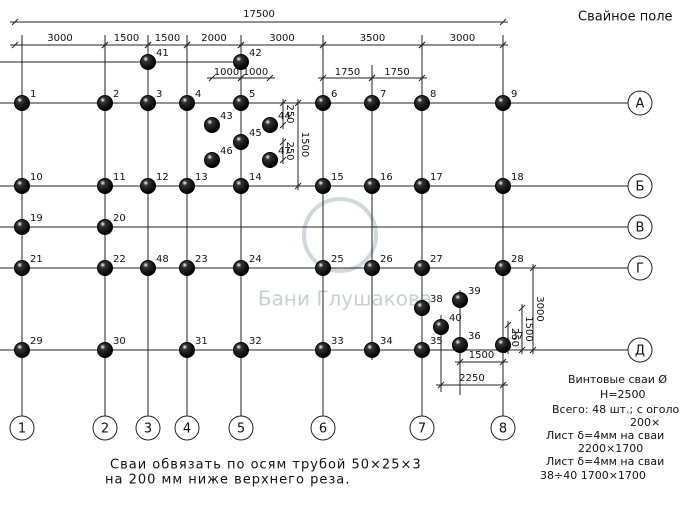 The image size is (690, 510). I want to click on spec: Винтовые сваи Ø, so click(617, 379).